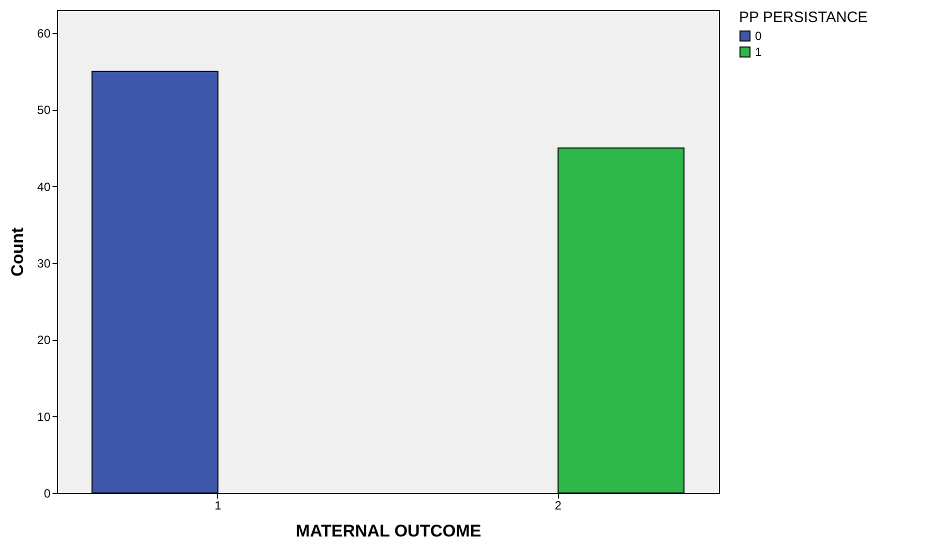 The height and width of the screenshot is (558, 940). What do you see at coordinates (389, 531) in the screenshot?
I see `x-axis-title: MATERNAL OUTCOME` at bounding box center [389, 531].